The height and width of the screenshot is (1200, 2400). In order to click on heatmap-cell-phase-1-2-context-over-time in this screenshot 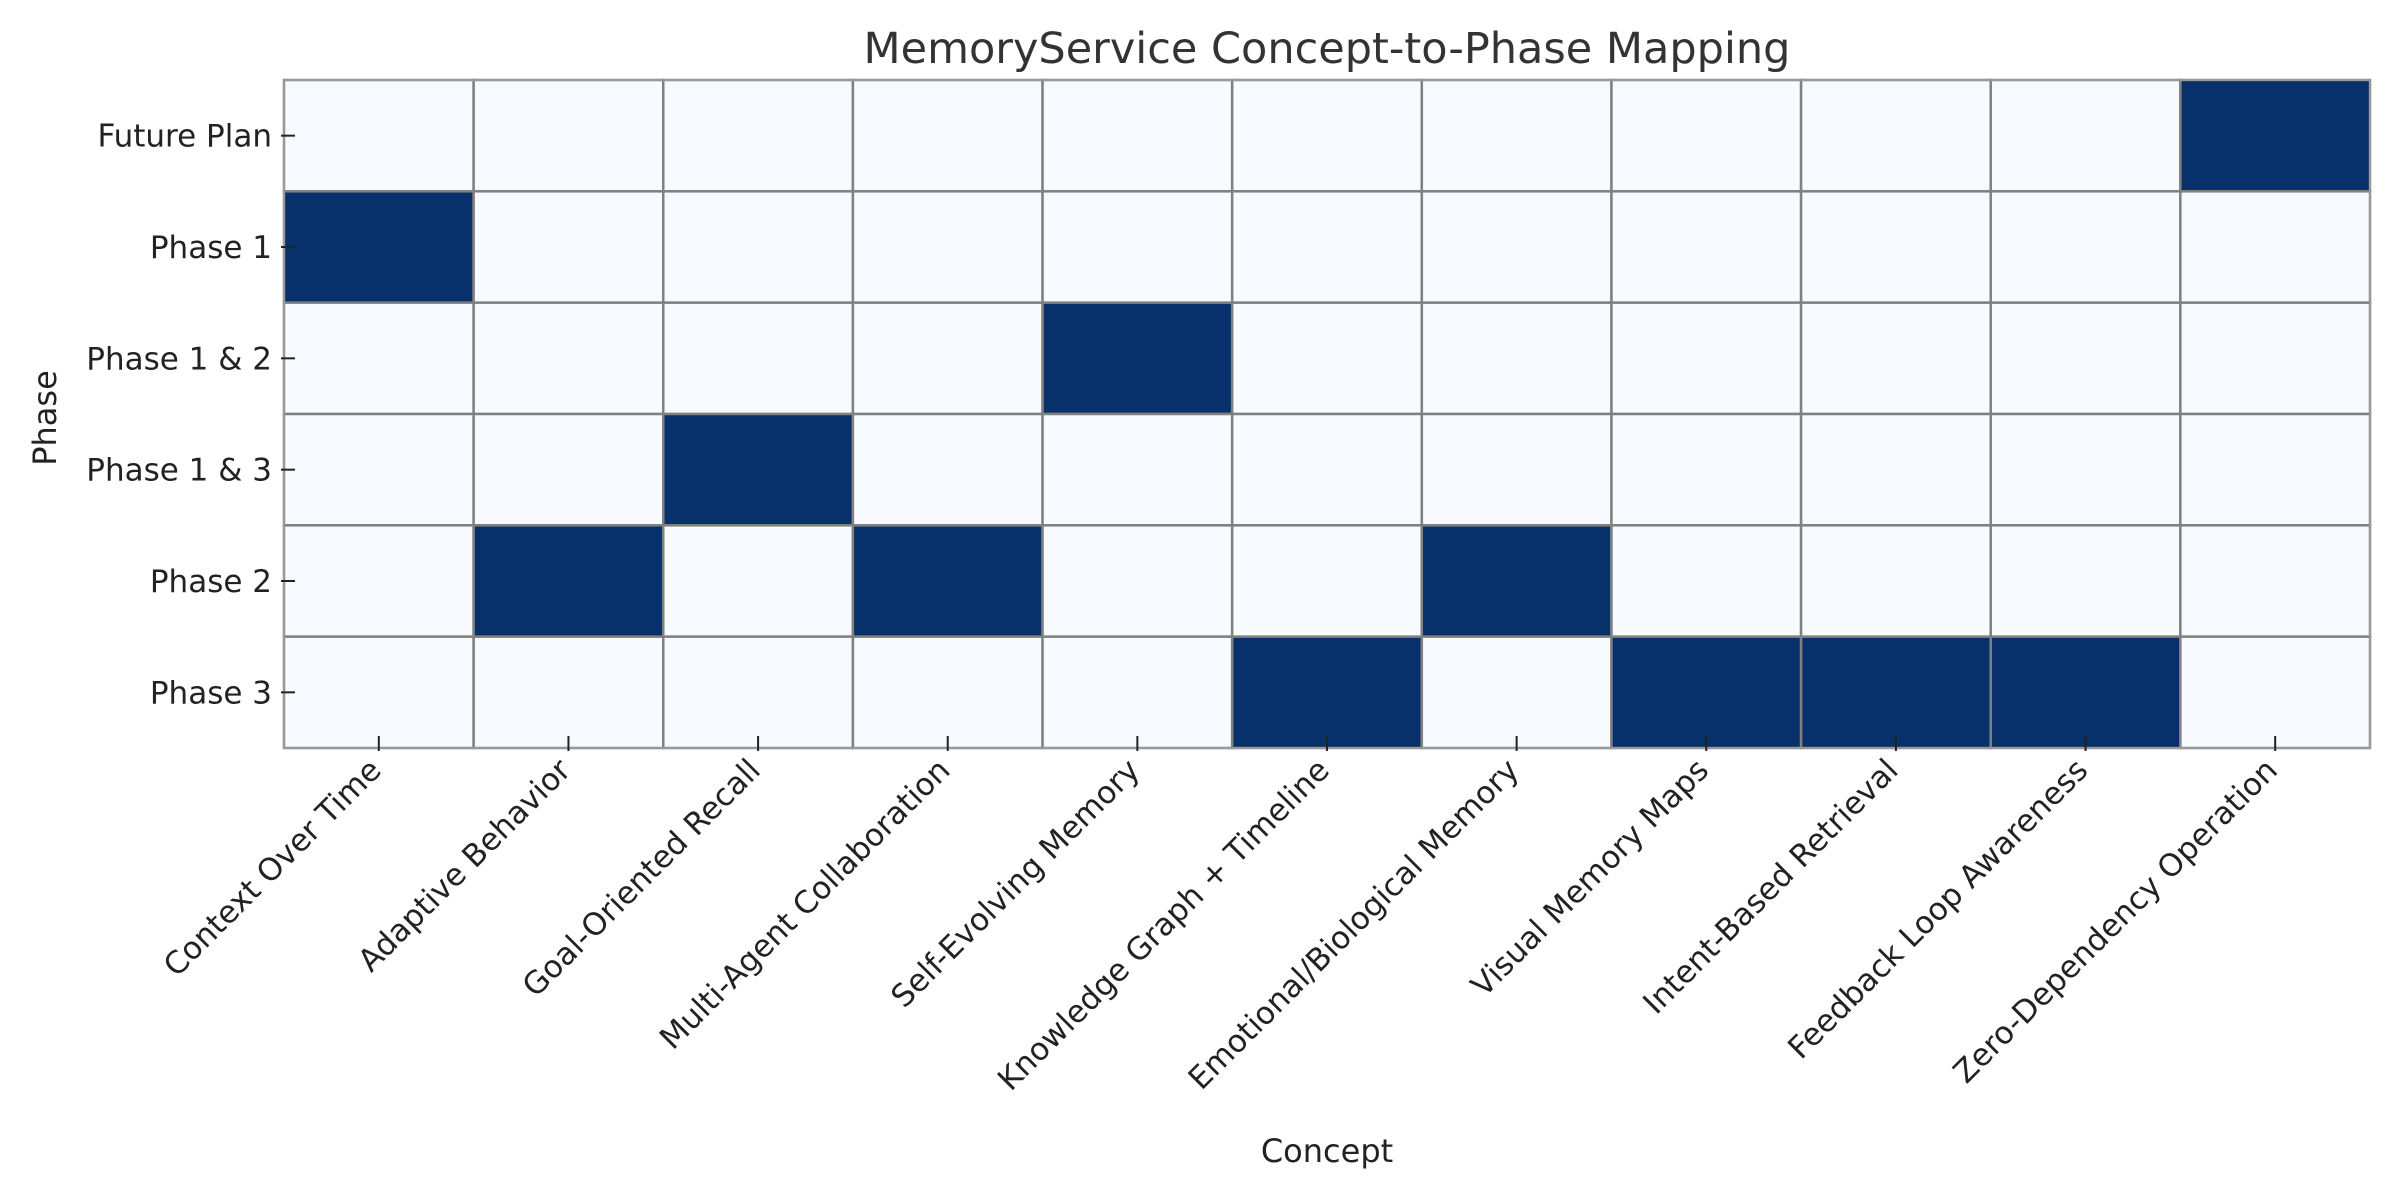, I will do `click(378, 358)`.